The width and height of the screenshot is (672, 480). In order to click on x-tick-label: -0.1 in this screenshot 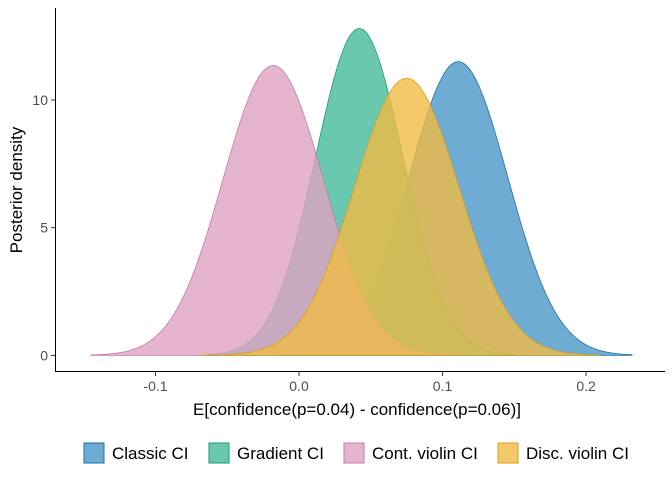, I will do `click(155, 386)`.